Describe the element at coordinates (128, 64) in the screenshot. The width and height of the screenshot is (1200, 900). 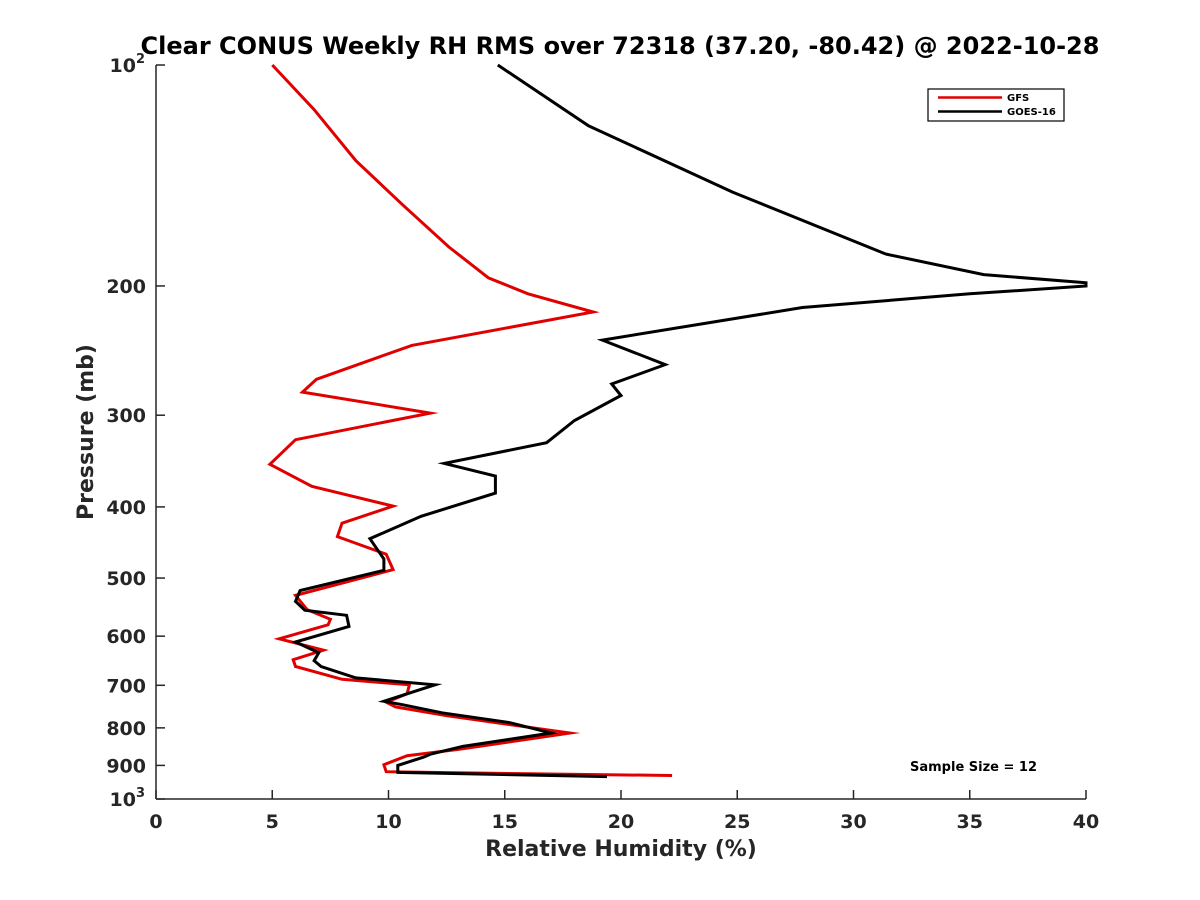
I see `y-tick-label: 10²` at that location.